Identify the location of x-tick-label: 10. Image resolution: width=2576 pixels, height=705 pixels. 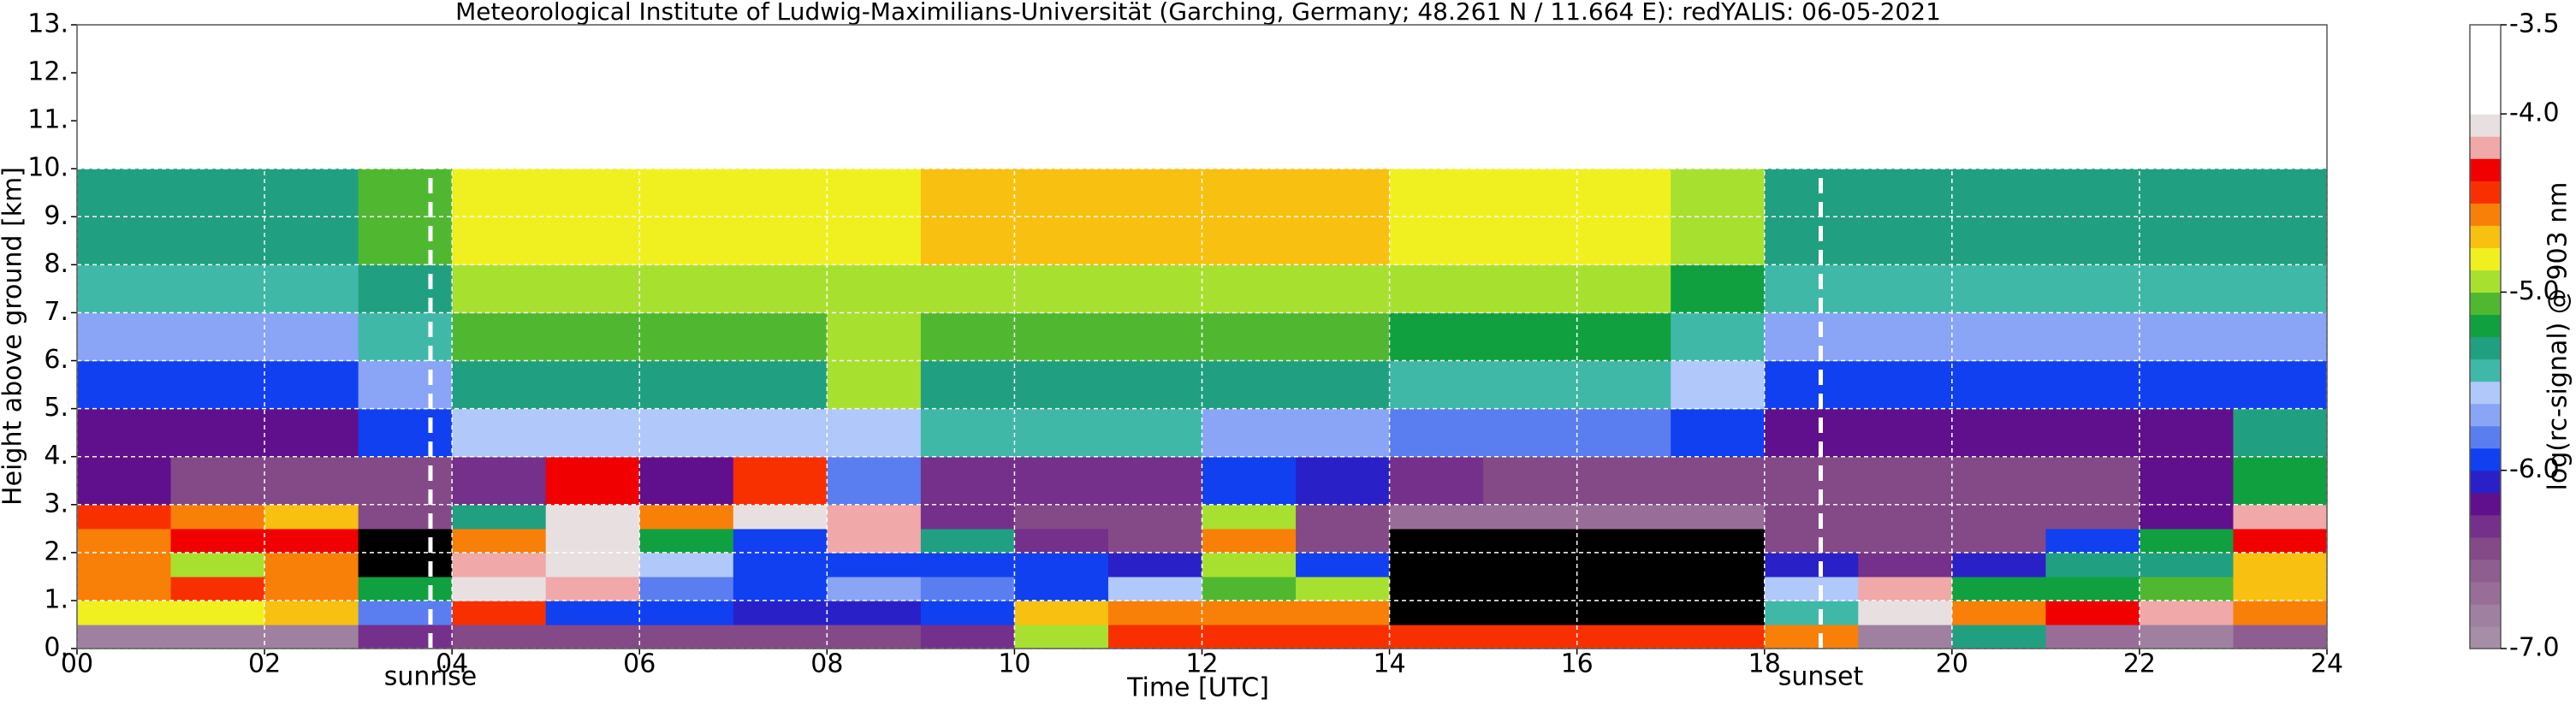
(1014, 664).